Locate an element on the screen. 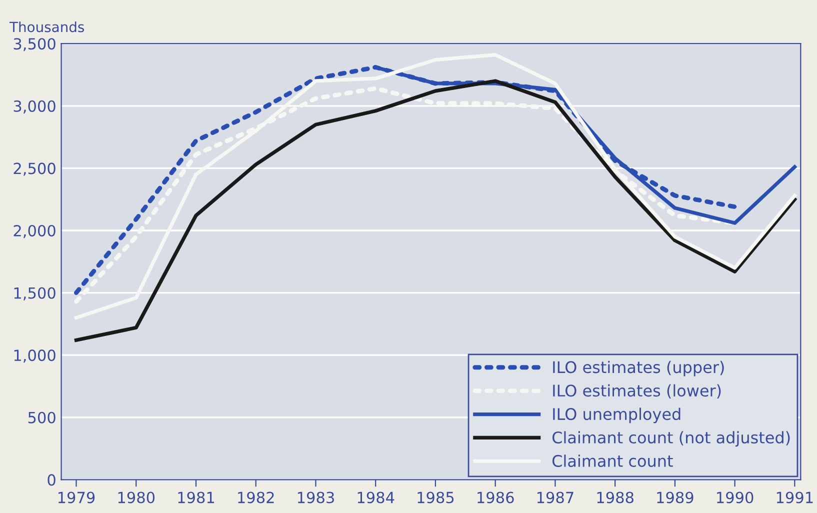  x-tick-label: 1982 is located at coordinates (256, 498).